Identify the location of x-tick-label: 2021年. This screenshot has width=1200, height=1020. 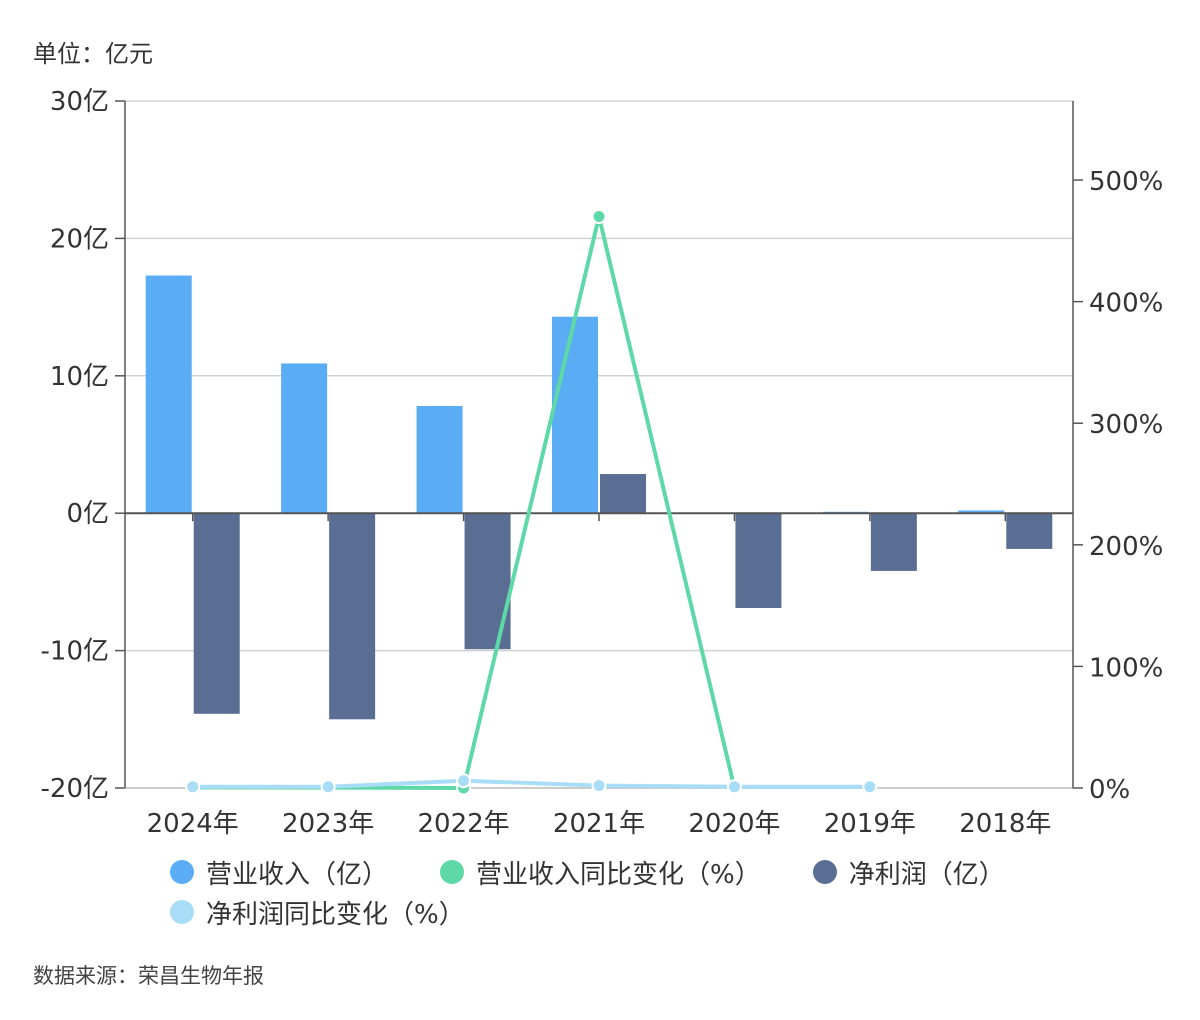
(599, 824).